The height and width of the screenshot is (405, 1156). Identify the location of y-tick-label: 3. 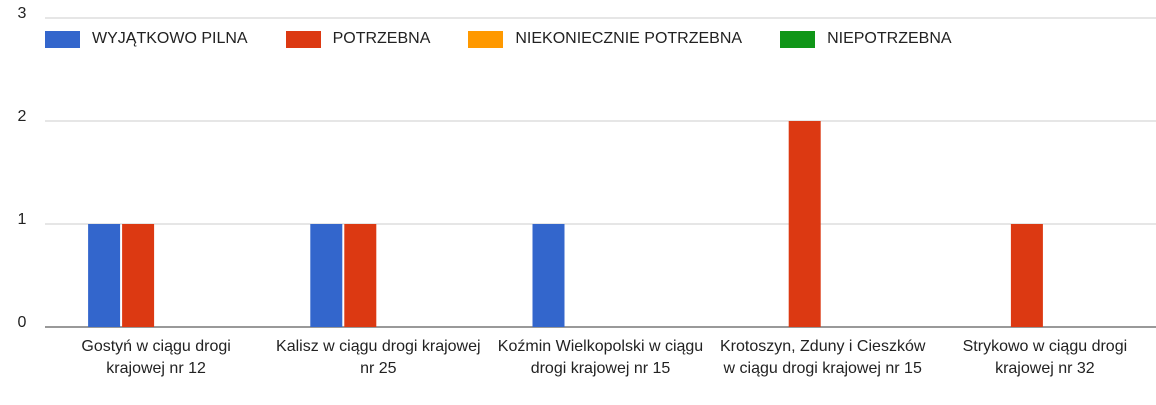
(22, 13).